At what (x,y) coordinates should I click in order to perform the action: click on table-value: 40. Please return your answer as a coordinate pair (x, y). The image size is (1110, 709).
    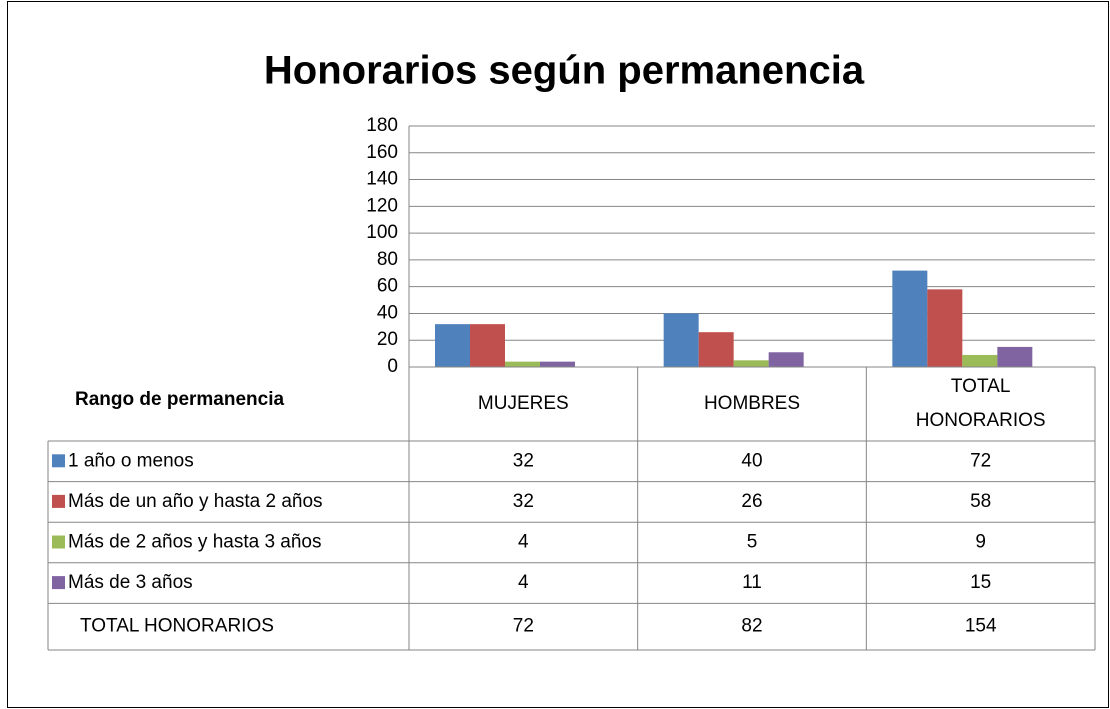
    Looking at the image, I should click on (751, 460).